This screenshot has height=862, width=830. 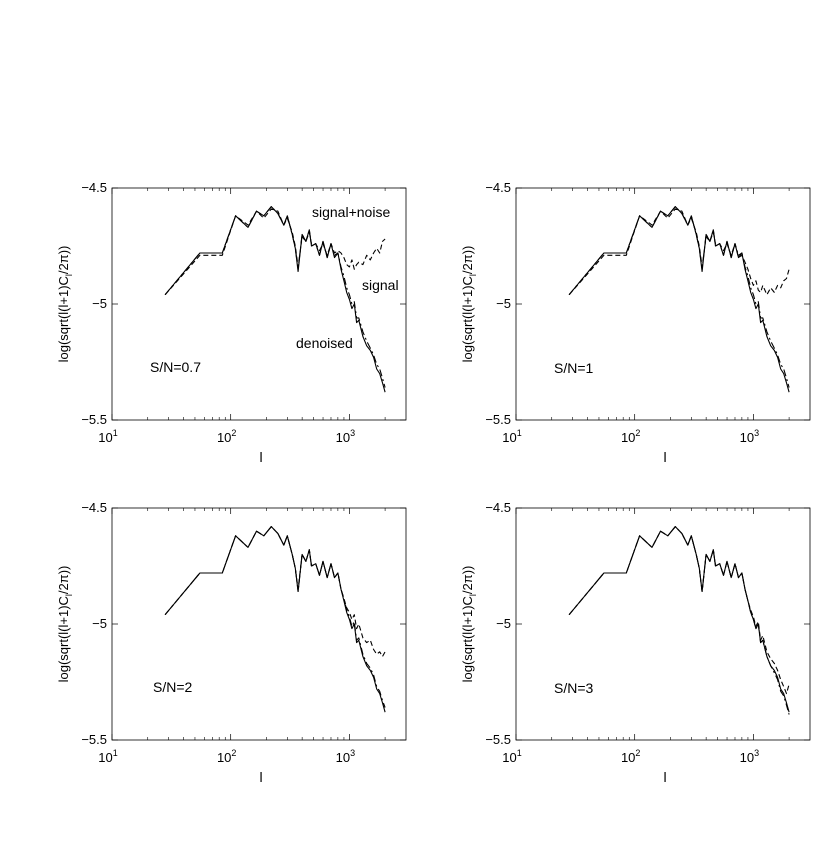 What do you see at coordinates (351, 212) in the screenshot?
I see `curve-label: signal+noise` at bounding box center [351, 212].